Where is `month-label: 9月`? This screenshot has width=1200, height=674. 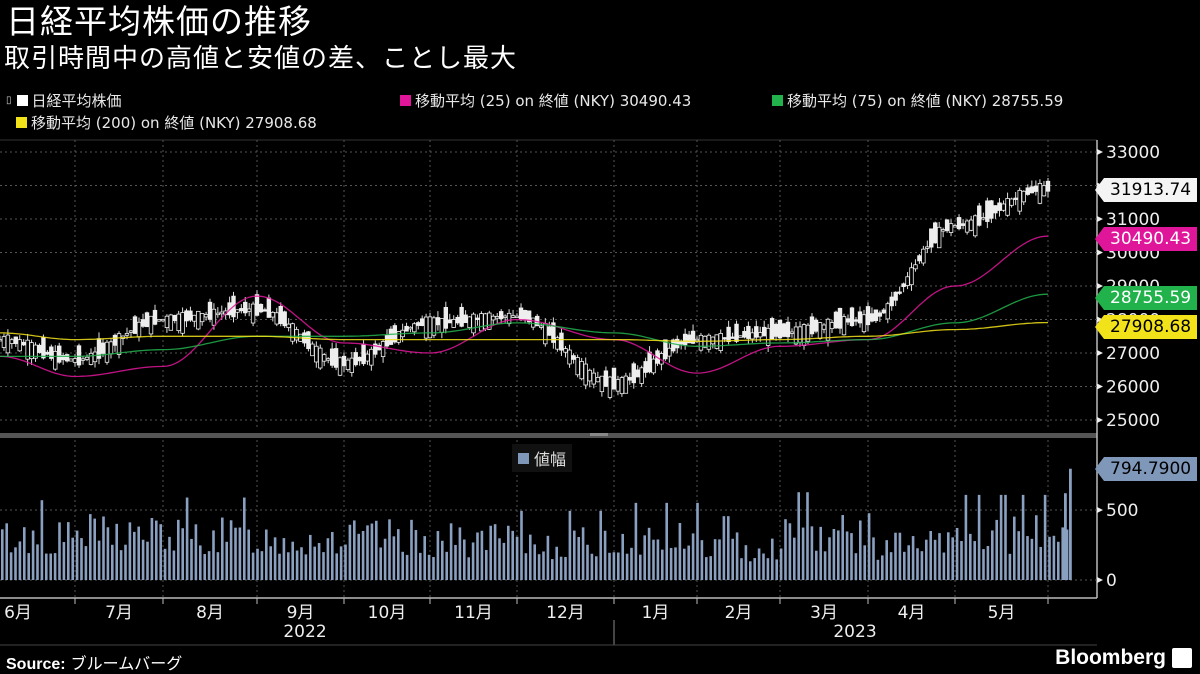
month-label: 9月 is located at coordinates (300, 613).